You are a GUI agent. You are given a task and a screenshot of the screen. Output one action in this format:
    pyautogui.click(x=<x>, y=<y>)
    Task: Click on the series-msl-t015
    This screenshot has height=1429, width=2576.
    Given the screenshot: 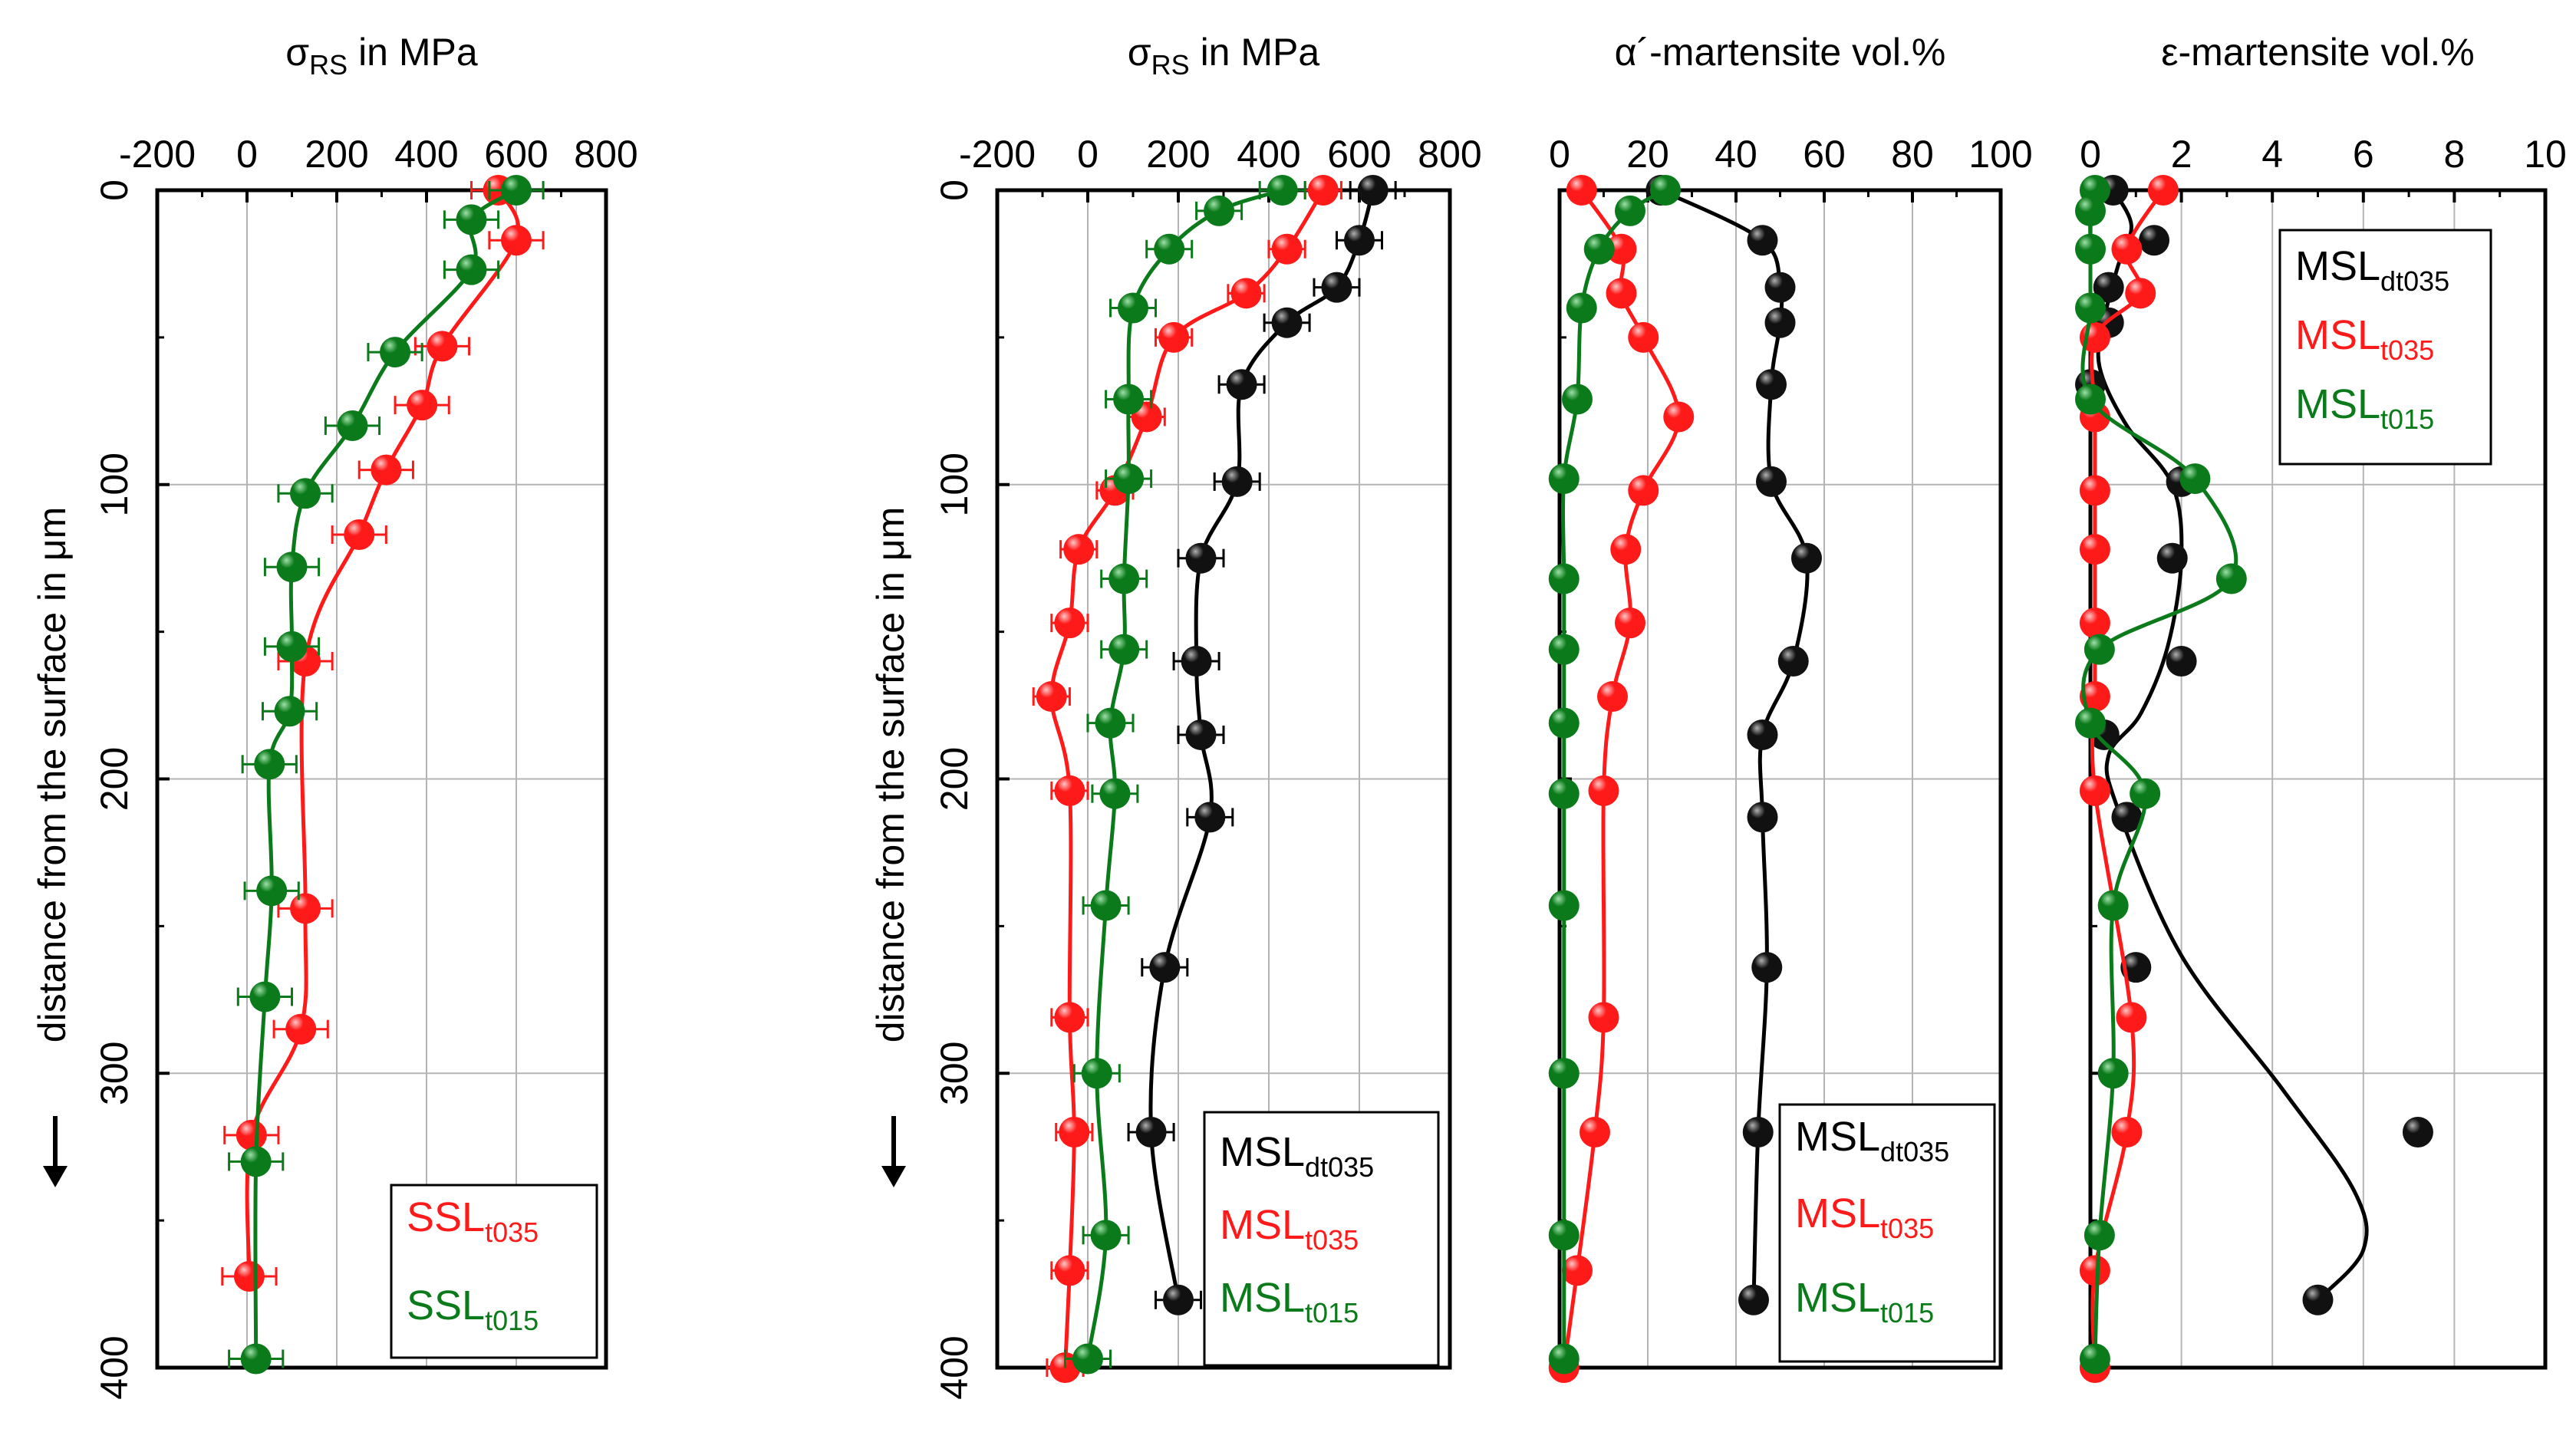 What is the action you would take?
    pyautogui.click(x=1614, y=775)
    